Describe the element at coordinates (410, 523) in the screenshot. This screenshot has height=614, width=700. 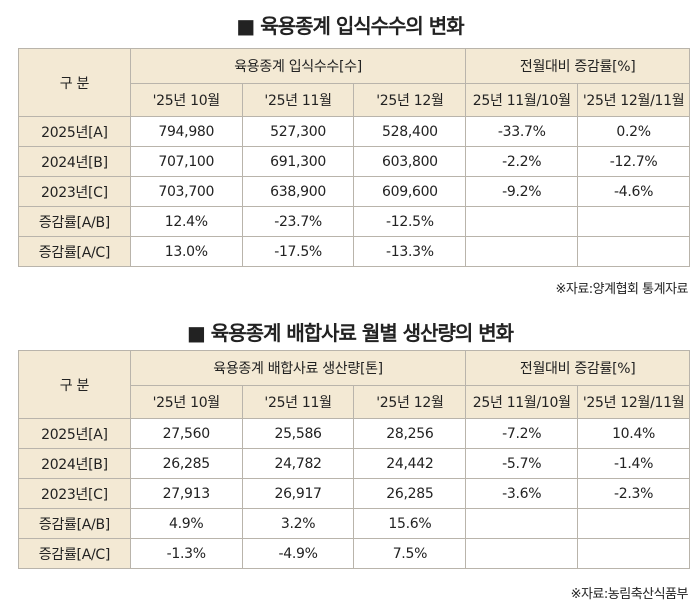
I see `data-cell: 15.6%` at that location.